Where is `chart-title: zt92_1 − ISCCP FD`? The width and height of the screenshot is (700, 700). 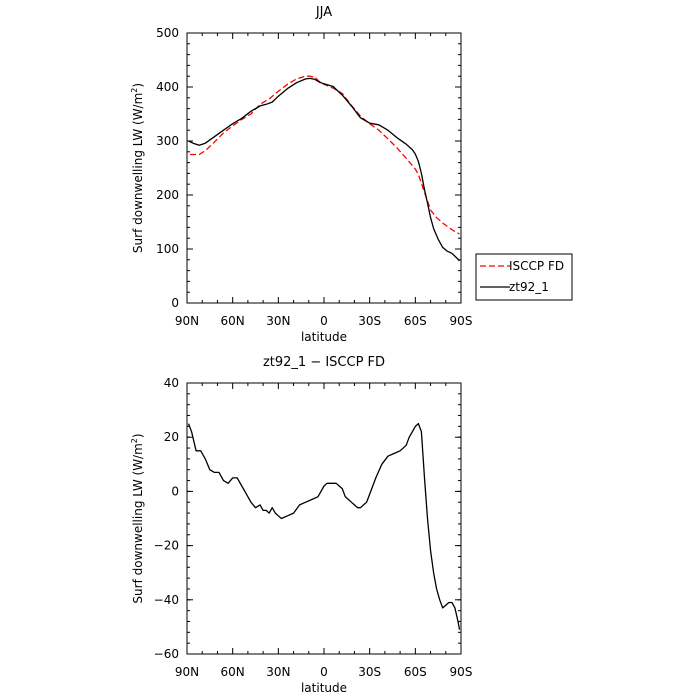
chart-title: zt92_1 − ISCCP FD is located at coordinates (324, 362).